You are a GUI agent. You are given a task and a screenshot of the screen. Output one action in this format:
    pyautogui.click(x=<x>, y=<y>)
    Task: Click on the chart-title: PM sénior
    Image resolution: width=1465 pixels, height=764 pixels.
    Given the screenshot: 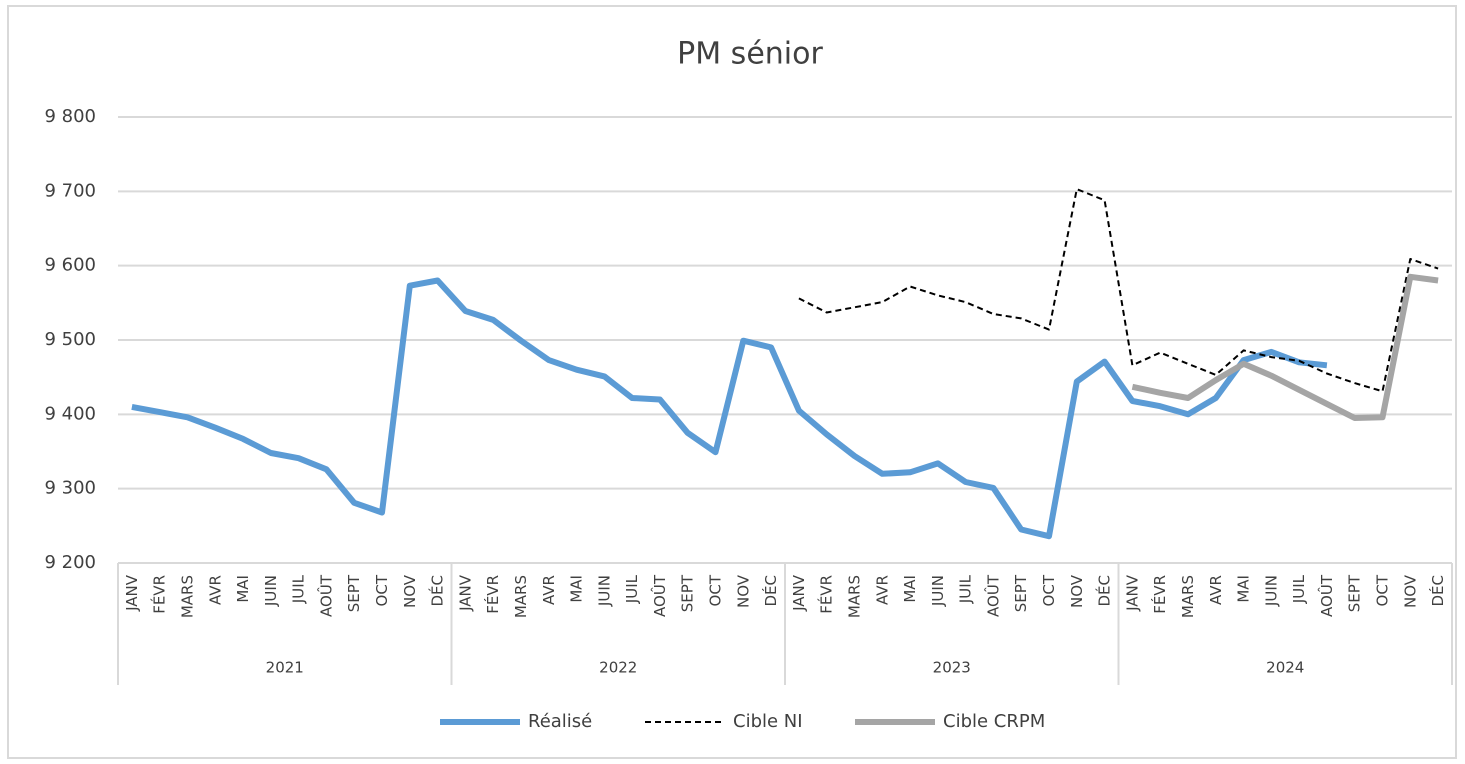 What is the action you would take?
    pyautogui.click(x=750, y=54)
    